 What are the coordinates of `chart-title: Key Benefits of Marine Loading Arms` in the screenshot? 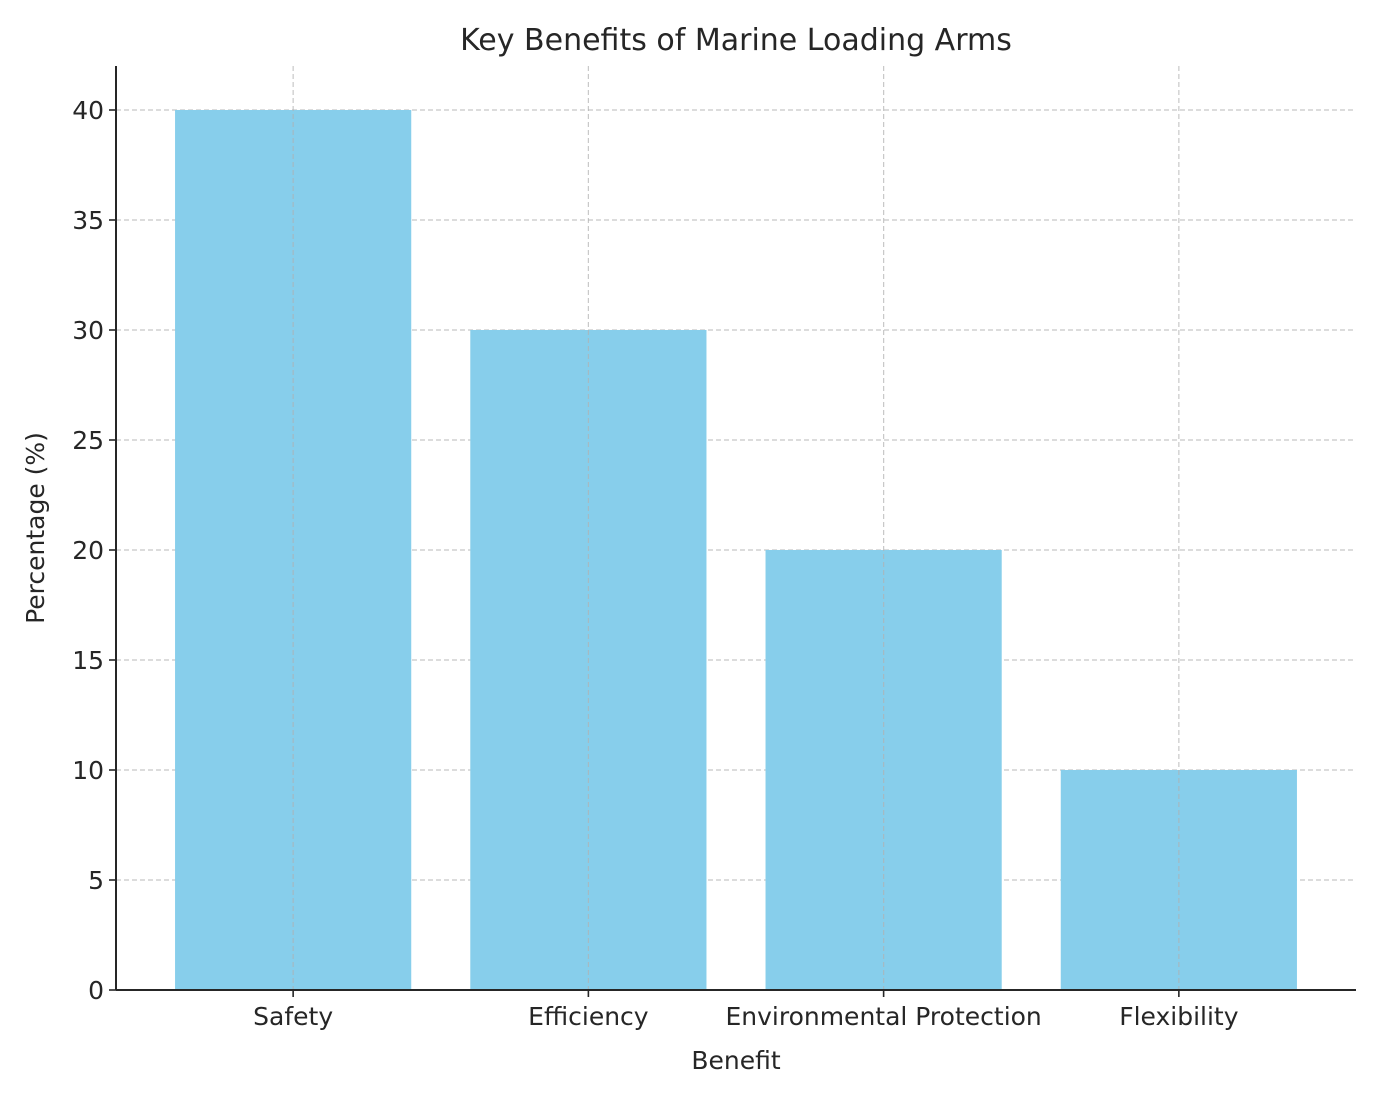 It's located at (736, 40).